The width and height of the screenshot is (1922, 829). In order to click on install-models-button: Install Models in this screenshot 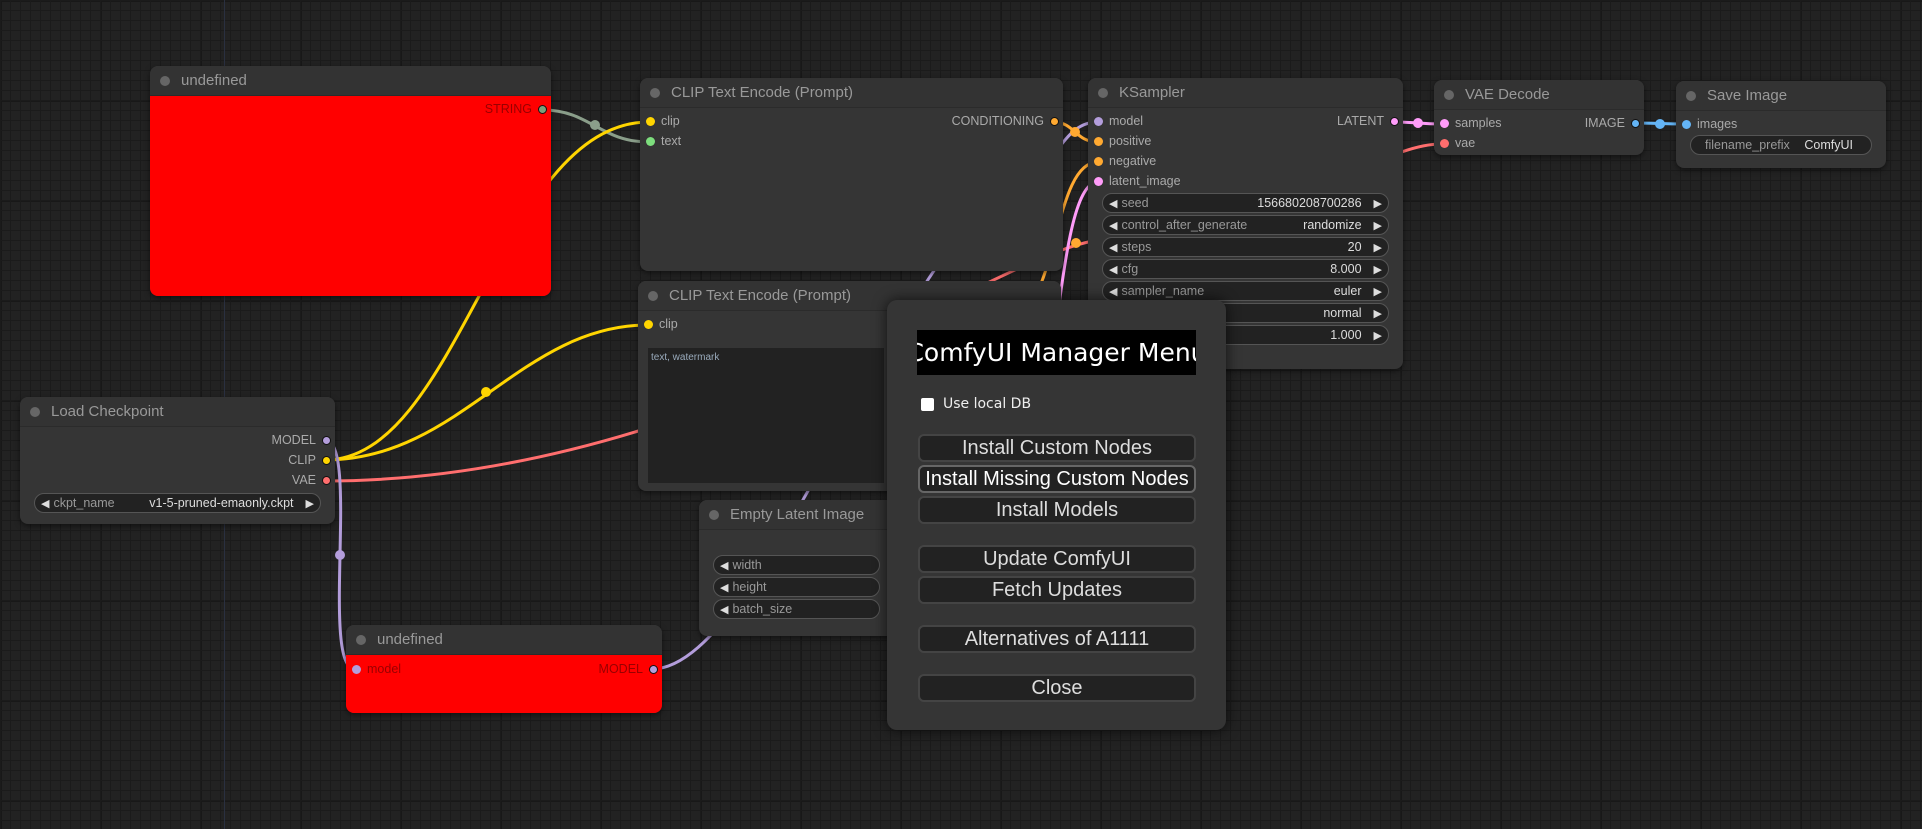, I will do `click(1057, 510)`.